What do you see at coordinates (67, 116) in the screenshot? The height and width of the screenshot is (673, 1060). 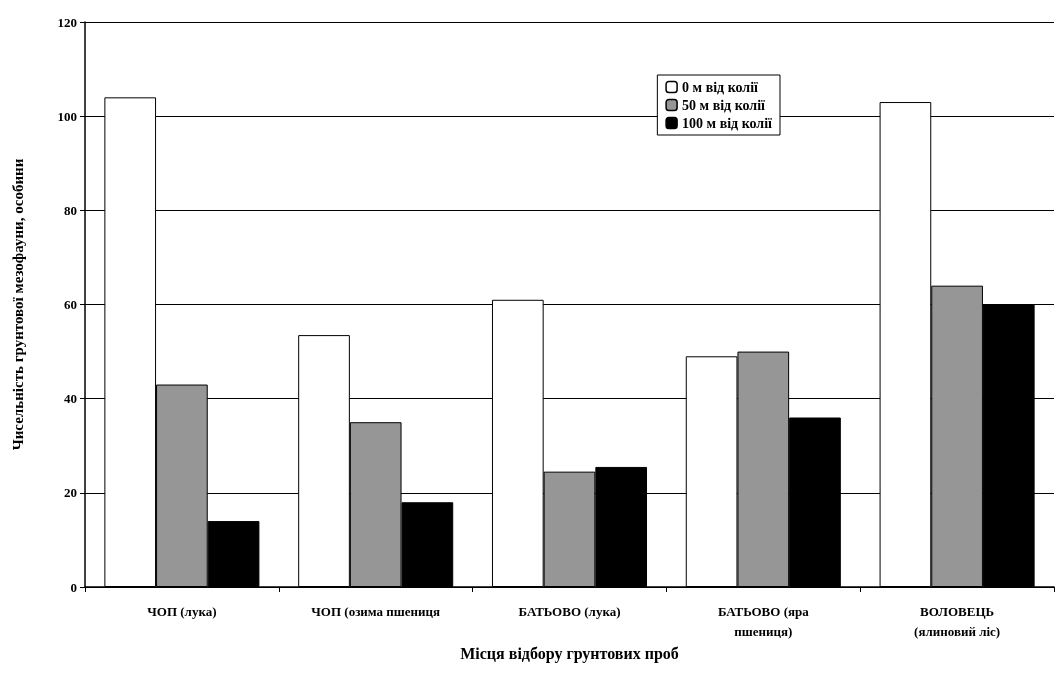 I see `y-tick-label: 100` at bounding box center [67, 116].